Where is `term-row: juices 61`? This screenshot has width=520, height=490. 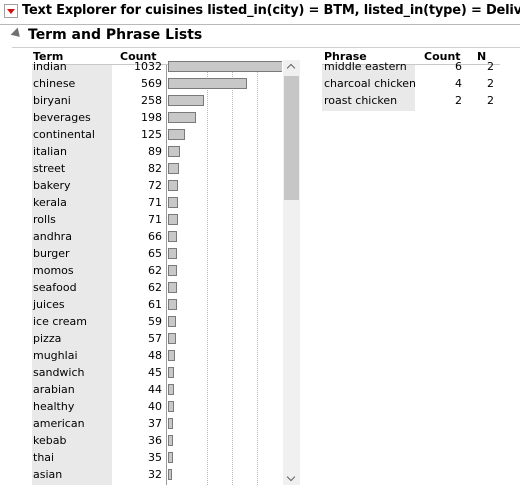 term-row: juices 61 is located at coordinates (157, 304).